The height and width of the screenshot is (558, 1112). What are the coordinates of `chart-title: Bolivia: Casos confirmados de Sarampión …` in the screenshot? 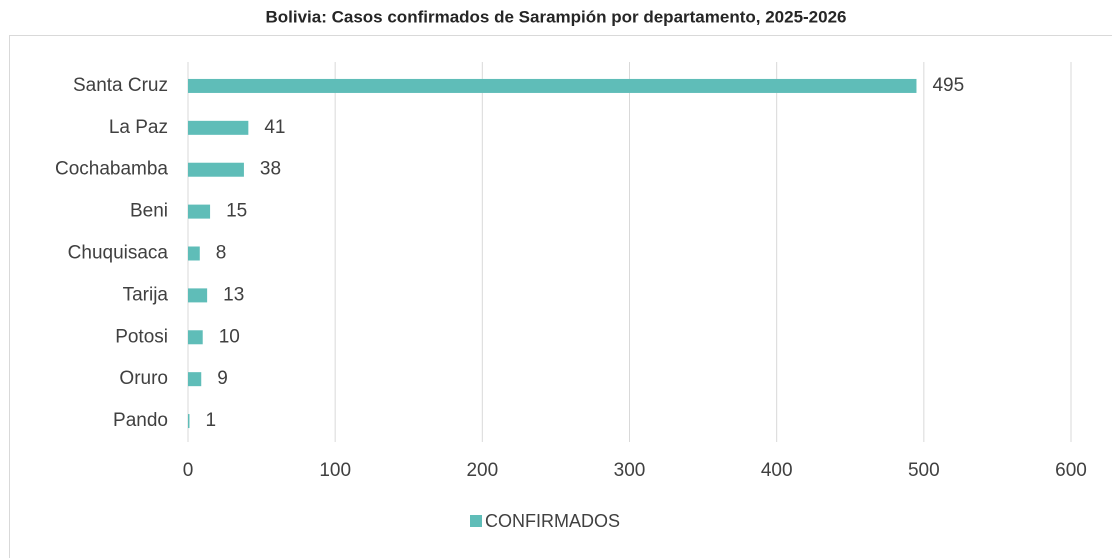 It's located at (555, 16).